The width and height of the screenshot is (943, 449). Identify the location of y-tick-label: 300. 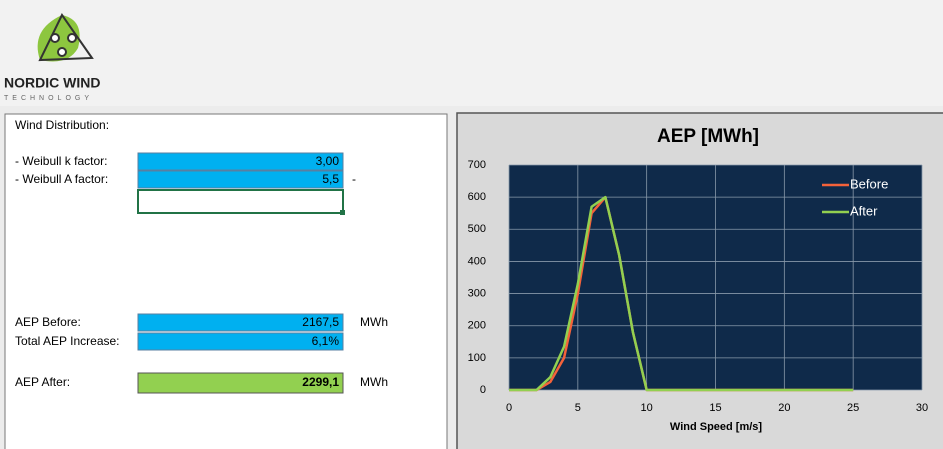
(477, 293).